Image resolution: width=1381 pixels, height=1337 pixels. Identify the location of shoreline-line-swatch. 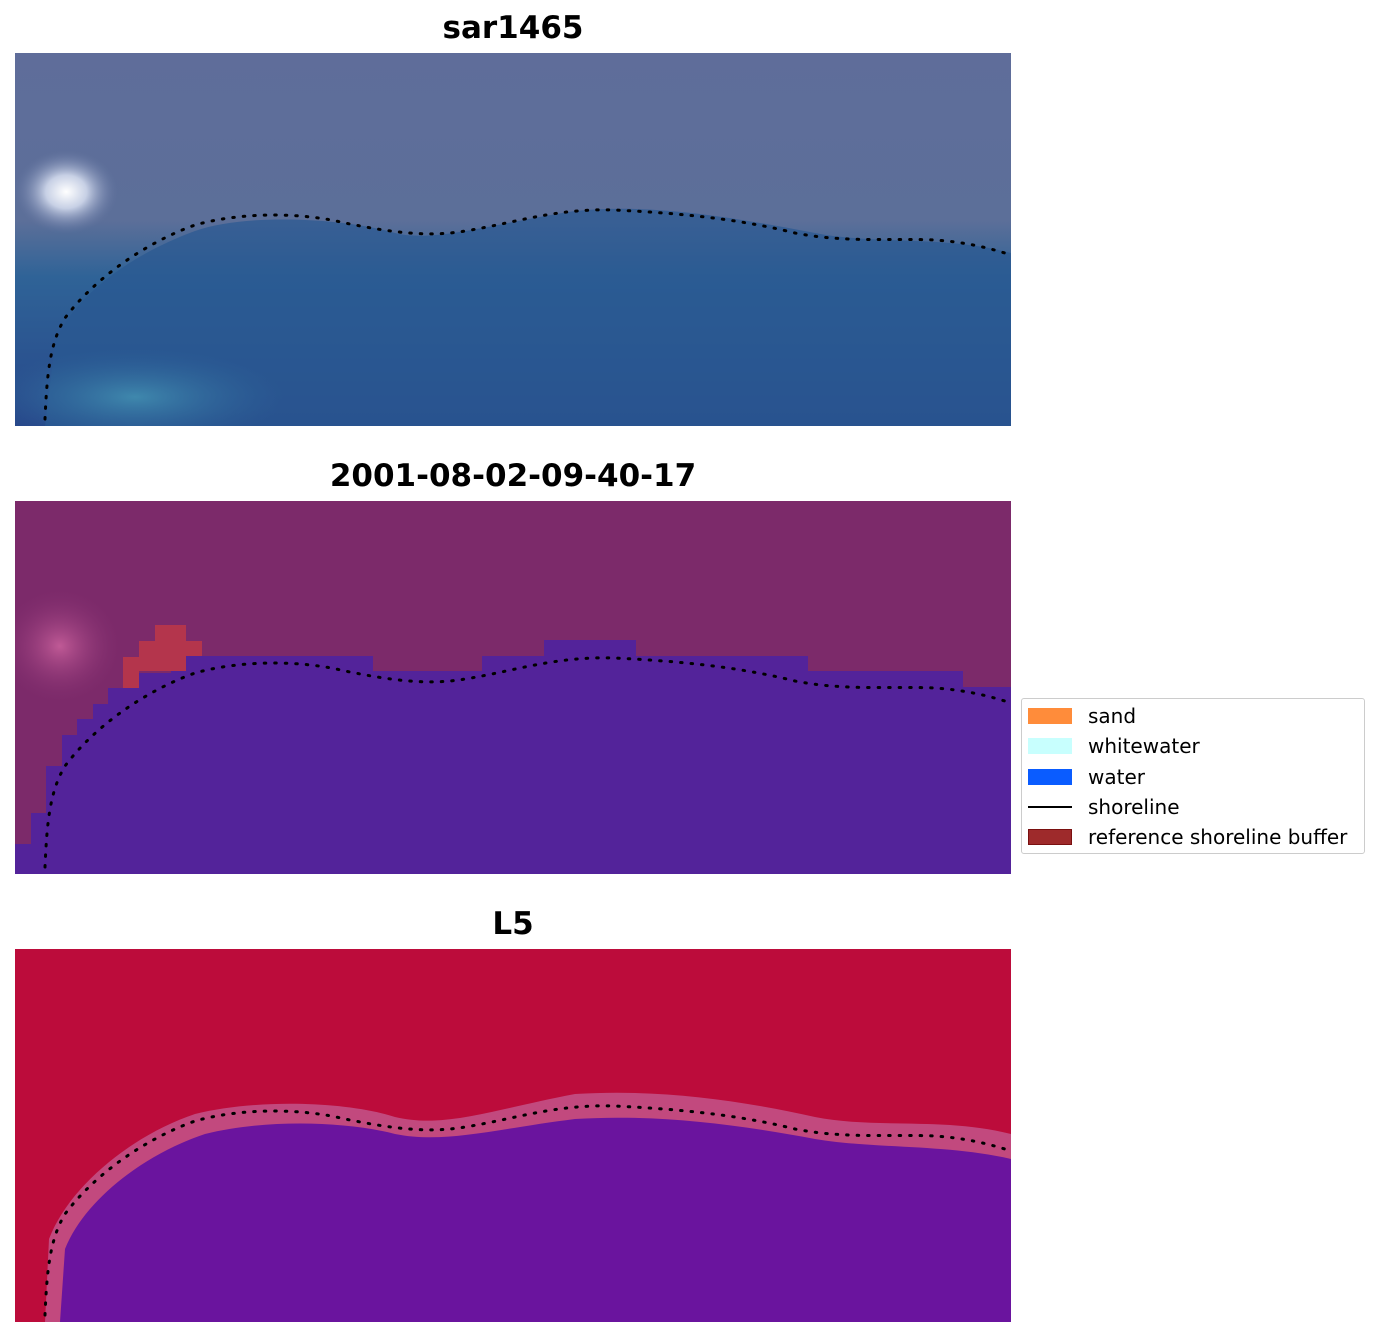
(1050, 807).